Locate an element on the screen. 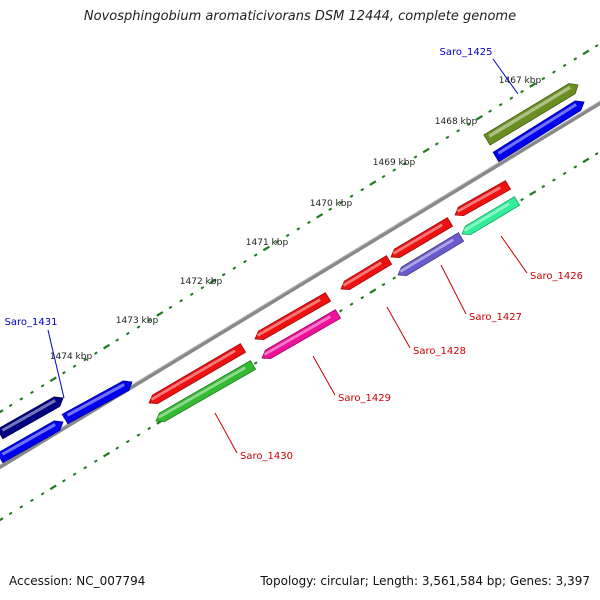  gene-red-c is located at coordinates (293, 316).